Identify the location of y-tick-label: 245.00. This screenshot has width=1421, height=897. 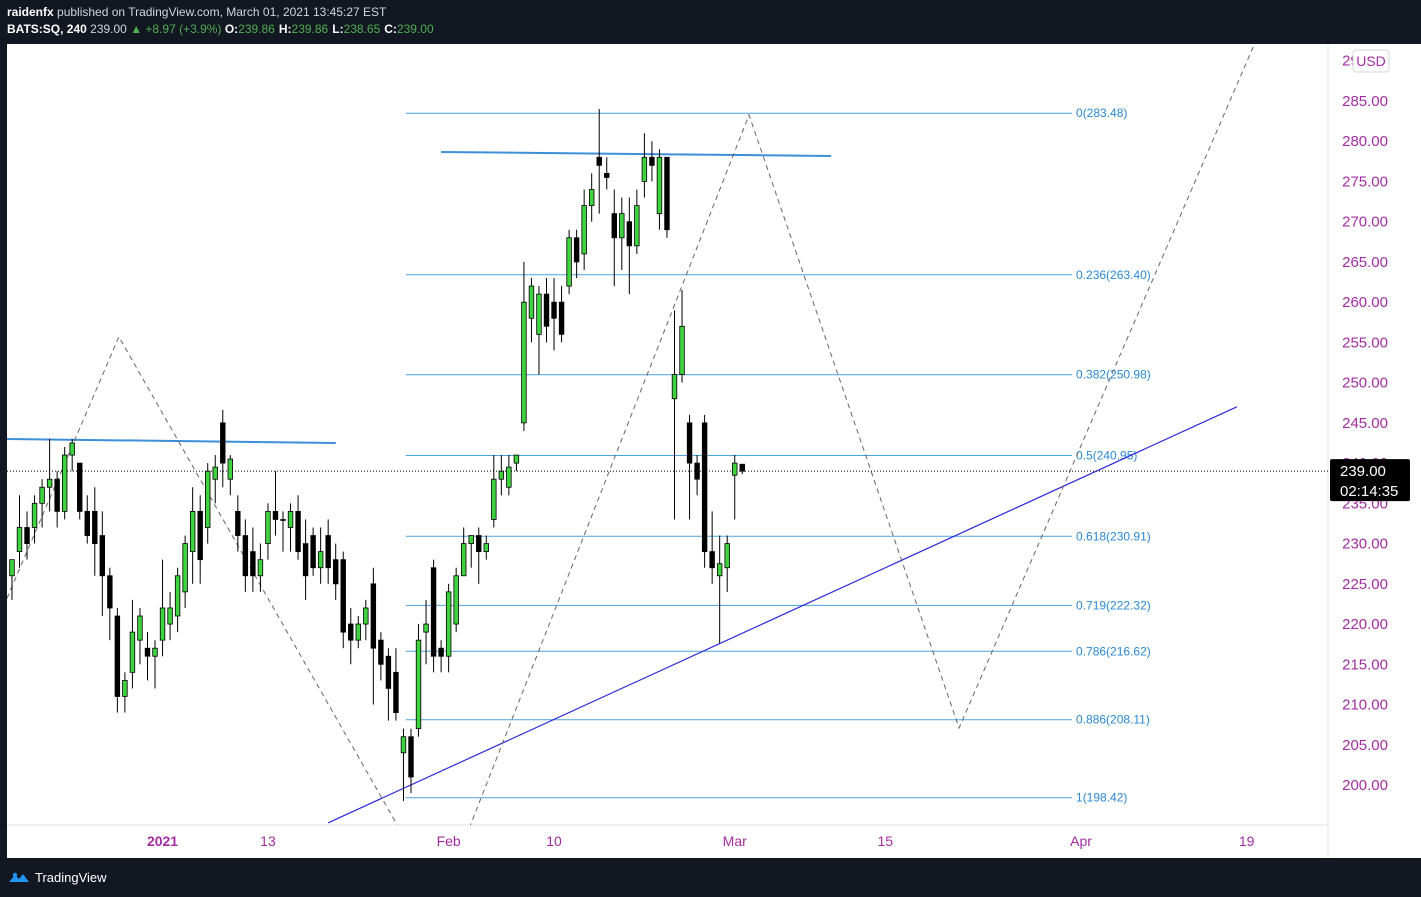
(1365, 423).